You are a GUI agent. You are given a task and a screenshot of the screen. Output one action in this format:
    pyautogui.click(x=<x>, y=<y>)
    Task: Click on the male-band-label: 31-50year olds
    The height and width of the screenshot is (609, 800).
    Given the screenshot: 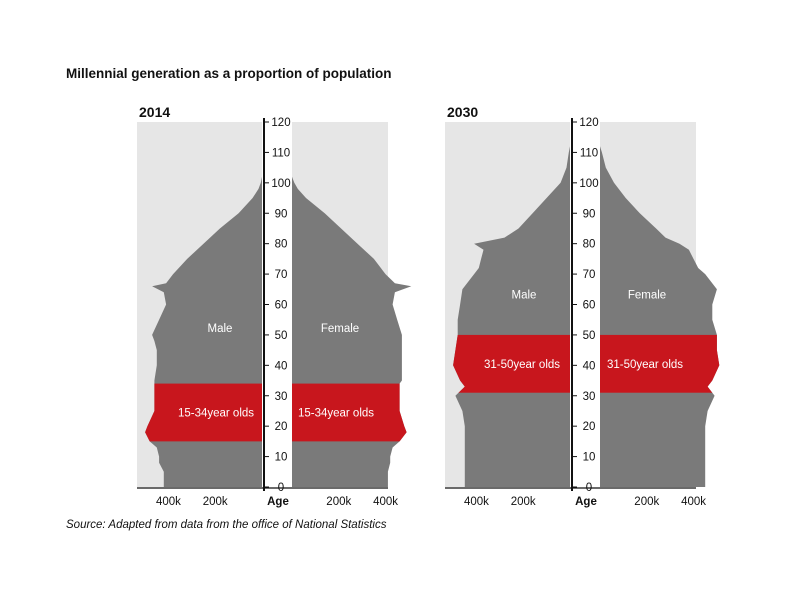 What is the action you would take?
    pyautogui.click(x=522, y=365)
    